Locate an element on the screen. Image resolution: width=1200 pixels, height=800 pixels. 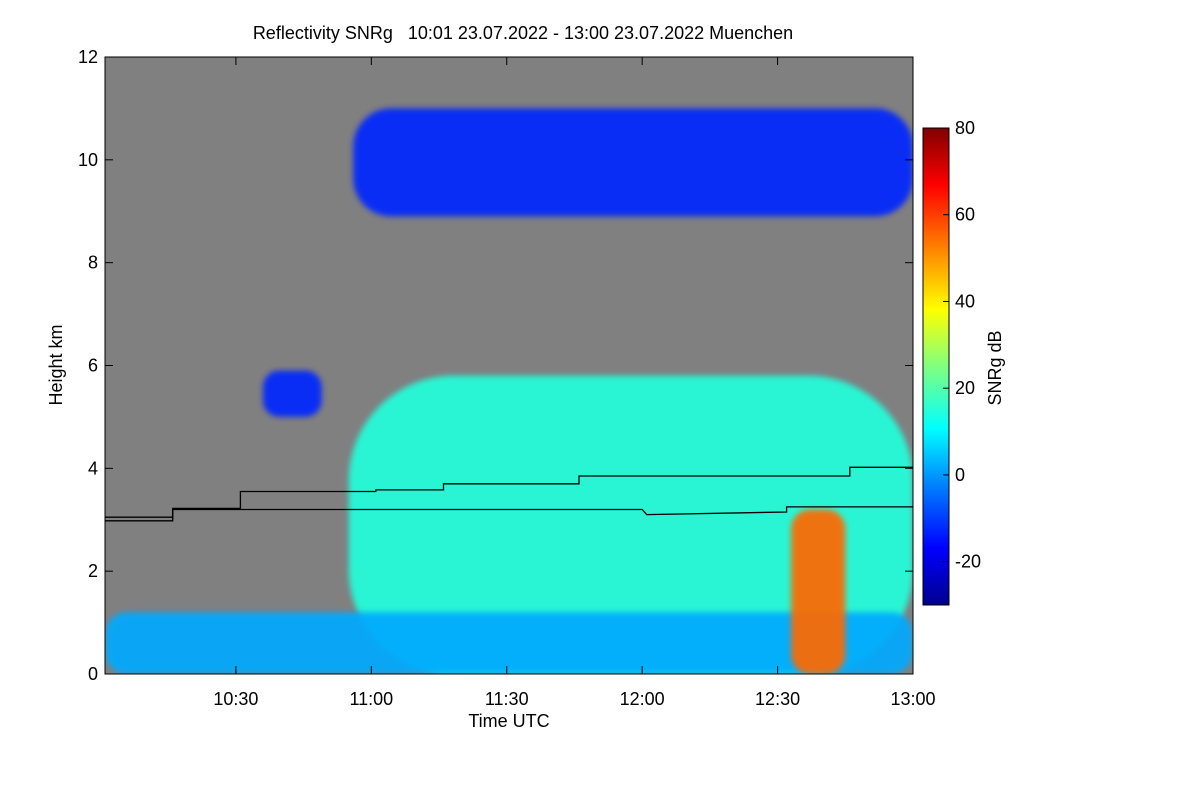
y-tick-label: 4 is located at coordinates (93, 468).